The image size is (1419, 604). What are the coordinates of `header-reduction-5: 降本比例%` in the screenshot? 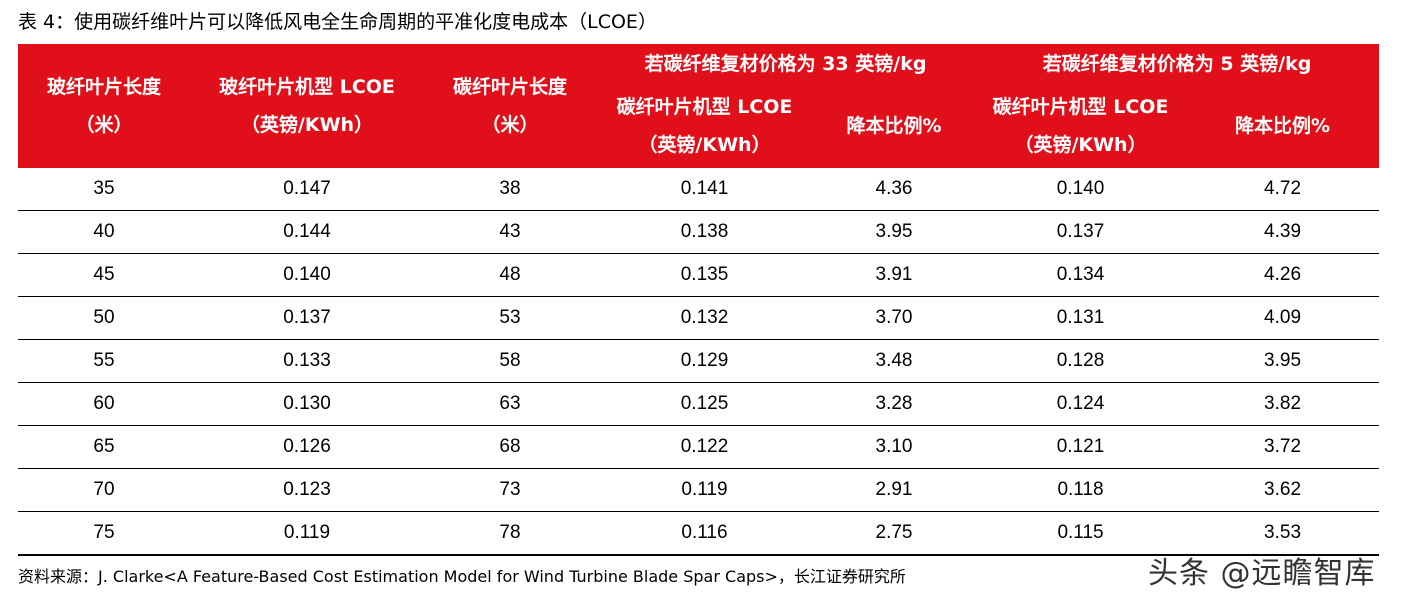 It's located at (1283, 126).